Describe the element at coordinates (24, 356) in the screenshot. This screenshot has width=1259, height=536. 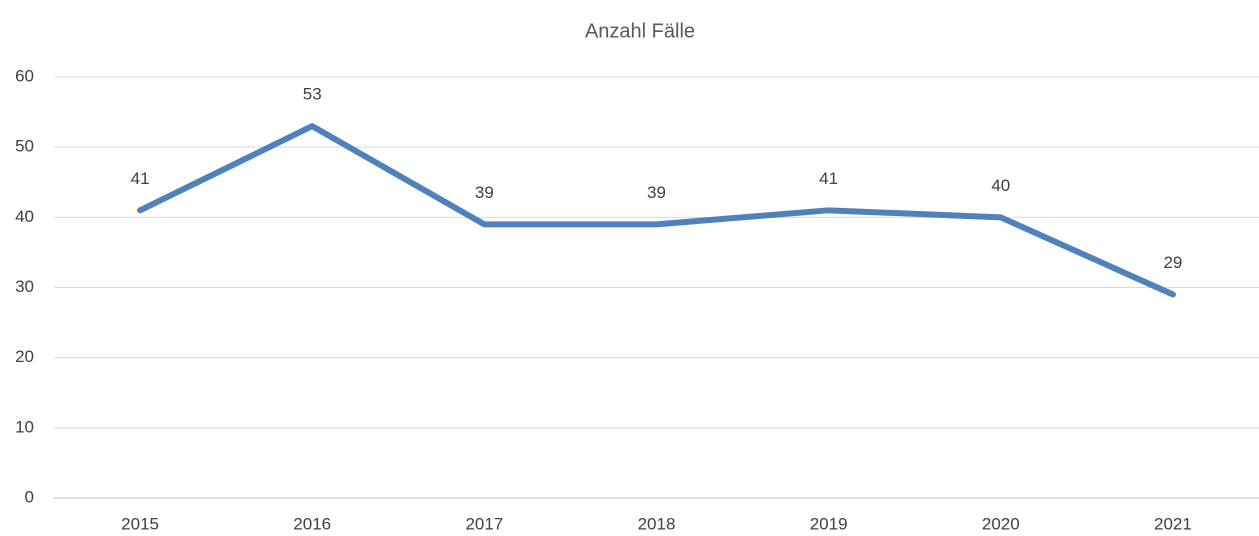
I see `y-tick-label: 20` at that location.